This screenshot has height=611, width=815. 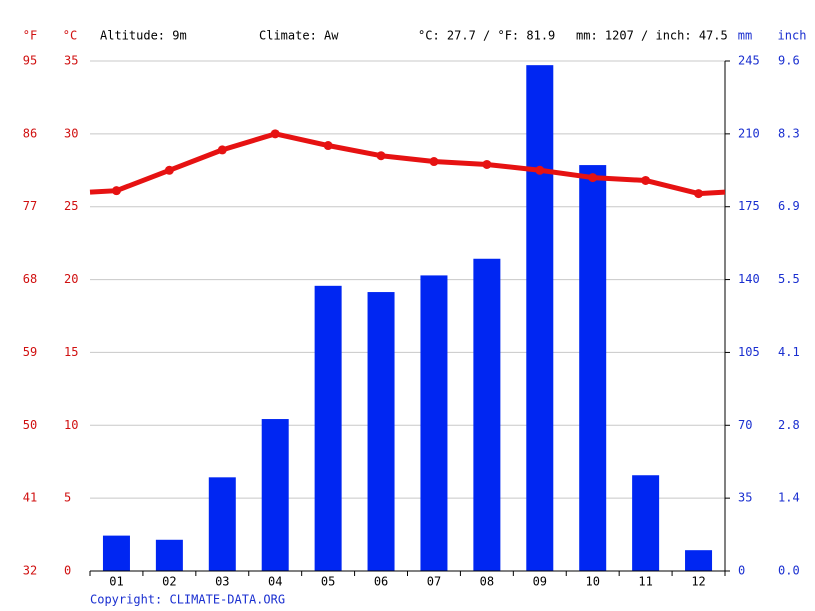 I want to click on y2-tick-label: 210, so click(x=749, y=133).